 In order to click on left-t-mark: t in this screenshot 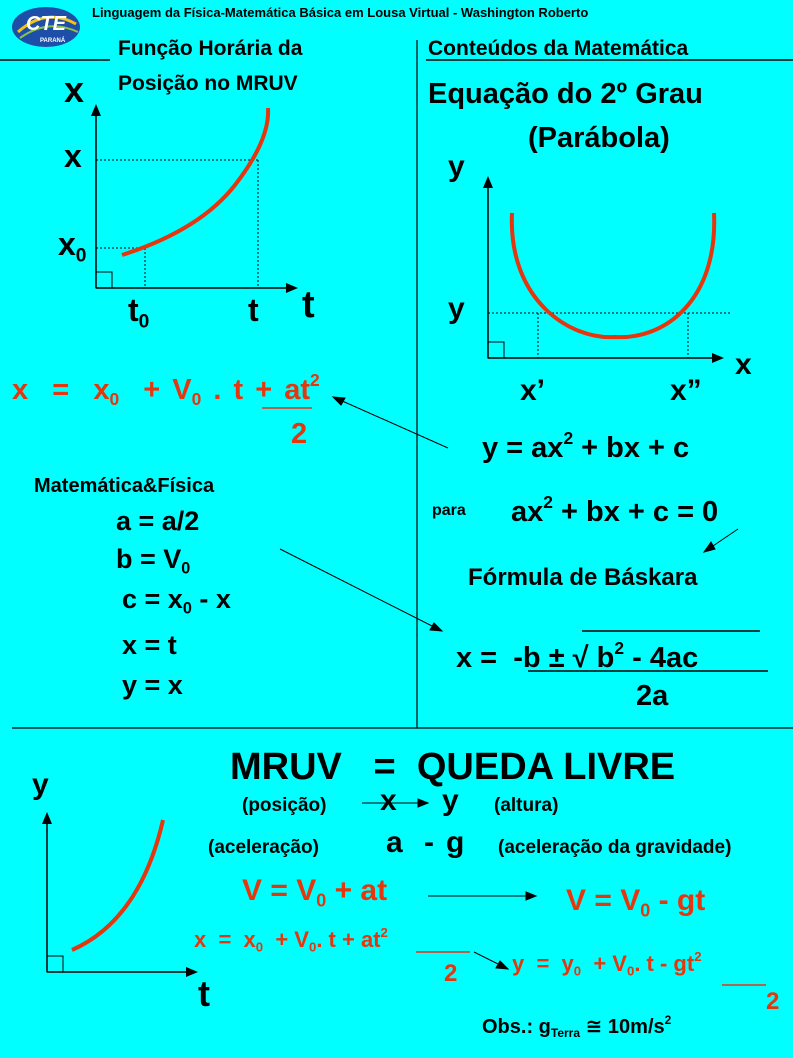, I will do `click(253, 310)`.